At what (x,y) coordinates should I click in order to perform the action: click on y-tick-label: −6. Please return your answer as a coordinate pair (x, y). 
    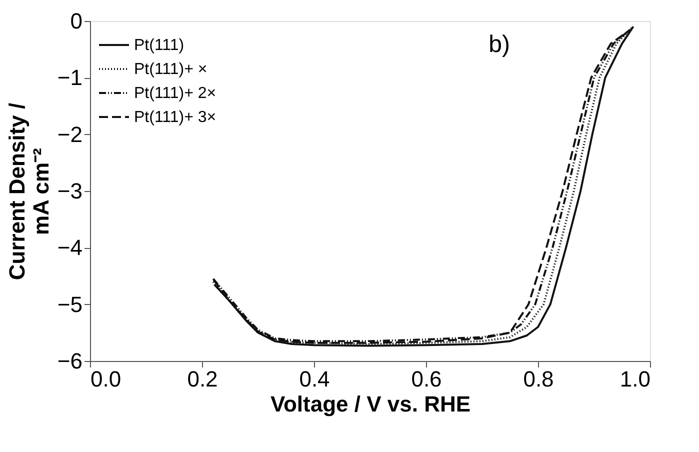
    Looking at the image, I should click on (69, 361).